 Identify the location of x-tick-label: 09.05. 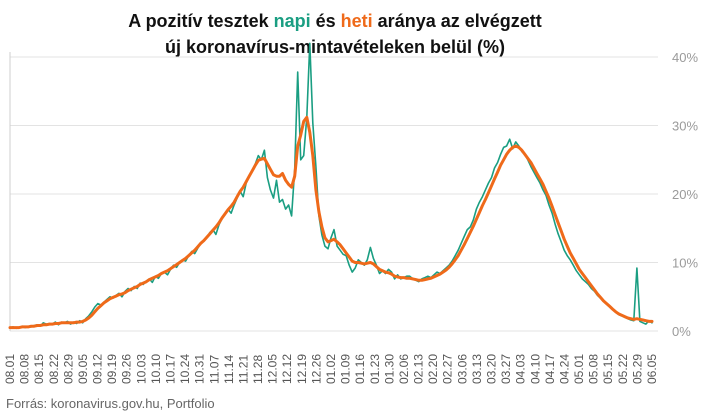
(83, 369).